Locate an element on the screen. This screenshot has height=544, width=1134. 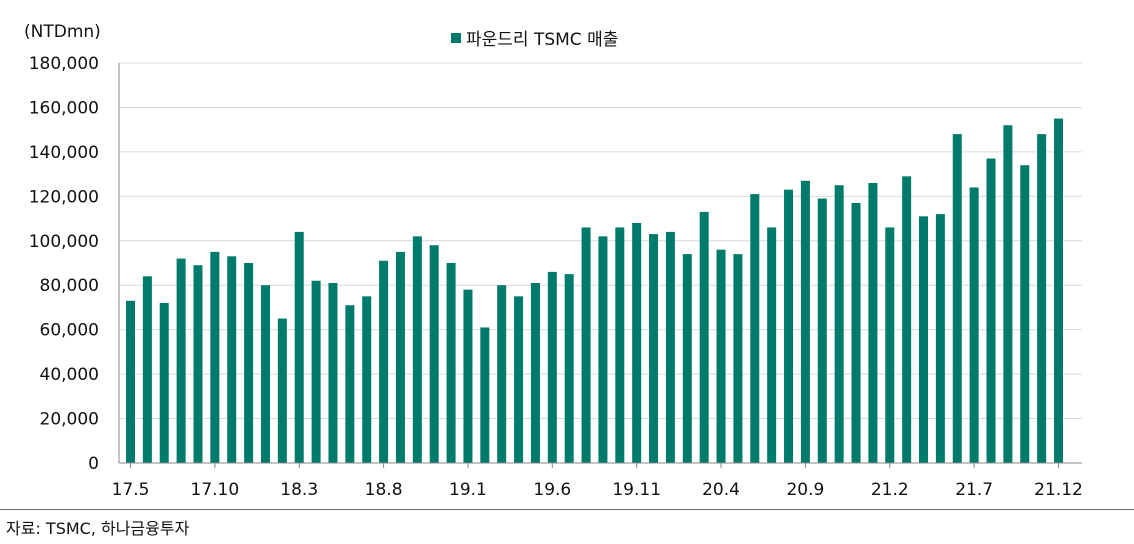
y-tick-label: 0 is located at coordinates (93, 464).